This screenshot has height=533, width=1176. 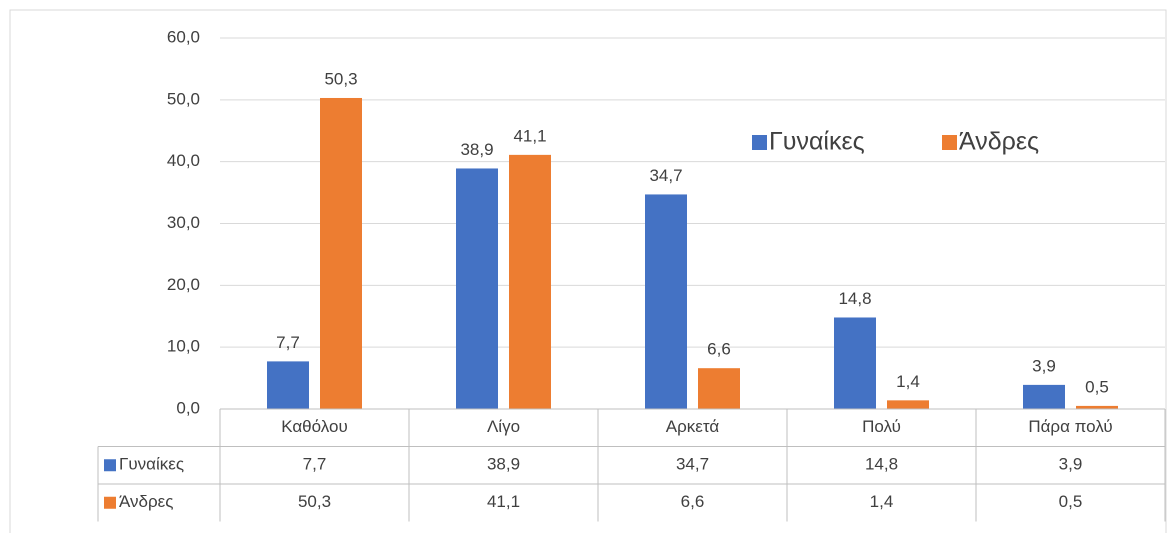 I want to click on data-label: 38,9, so click(x=476, y=149).